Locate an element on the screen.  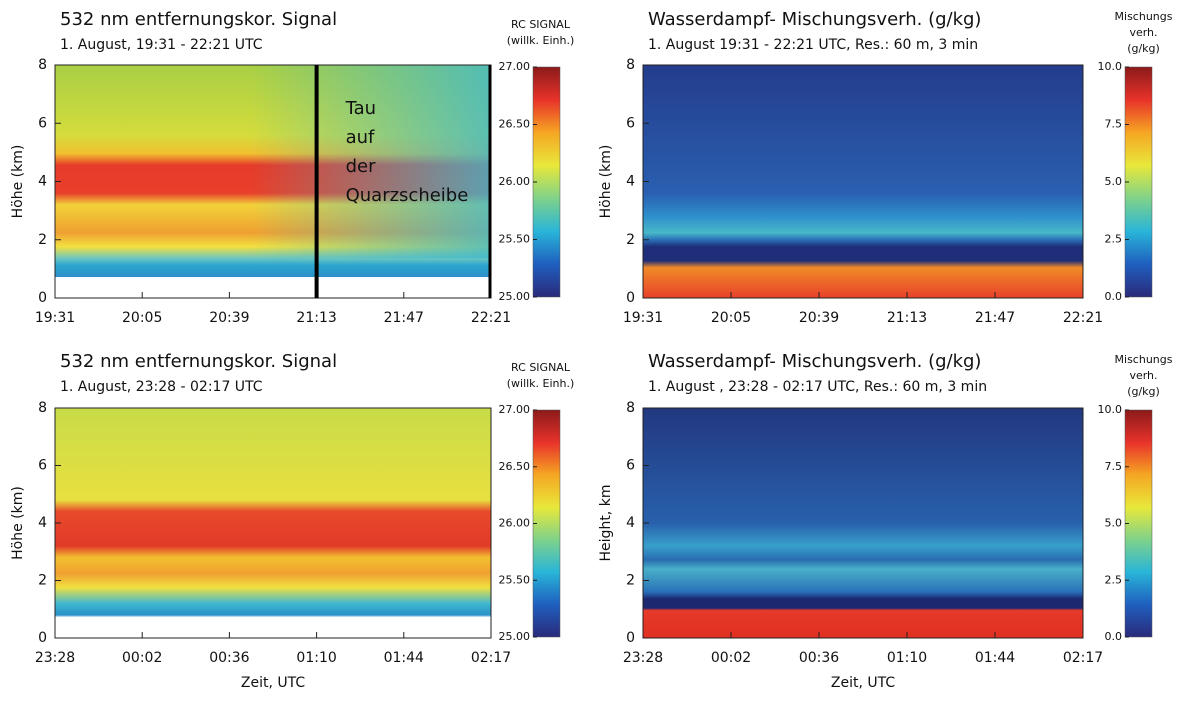
colorbar-tick-label: 26.50 is located at coordinates (515, 466).